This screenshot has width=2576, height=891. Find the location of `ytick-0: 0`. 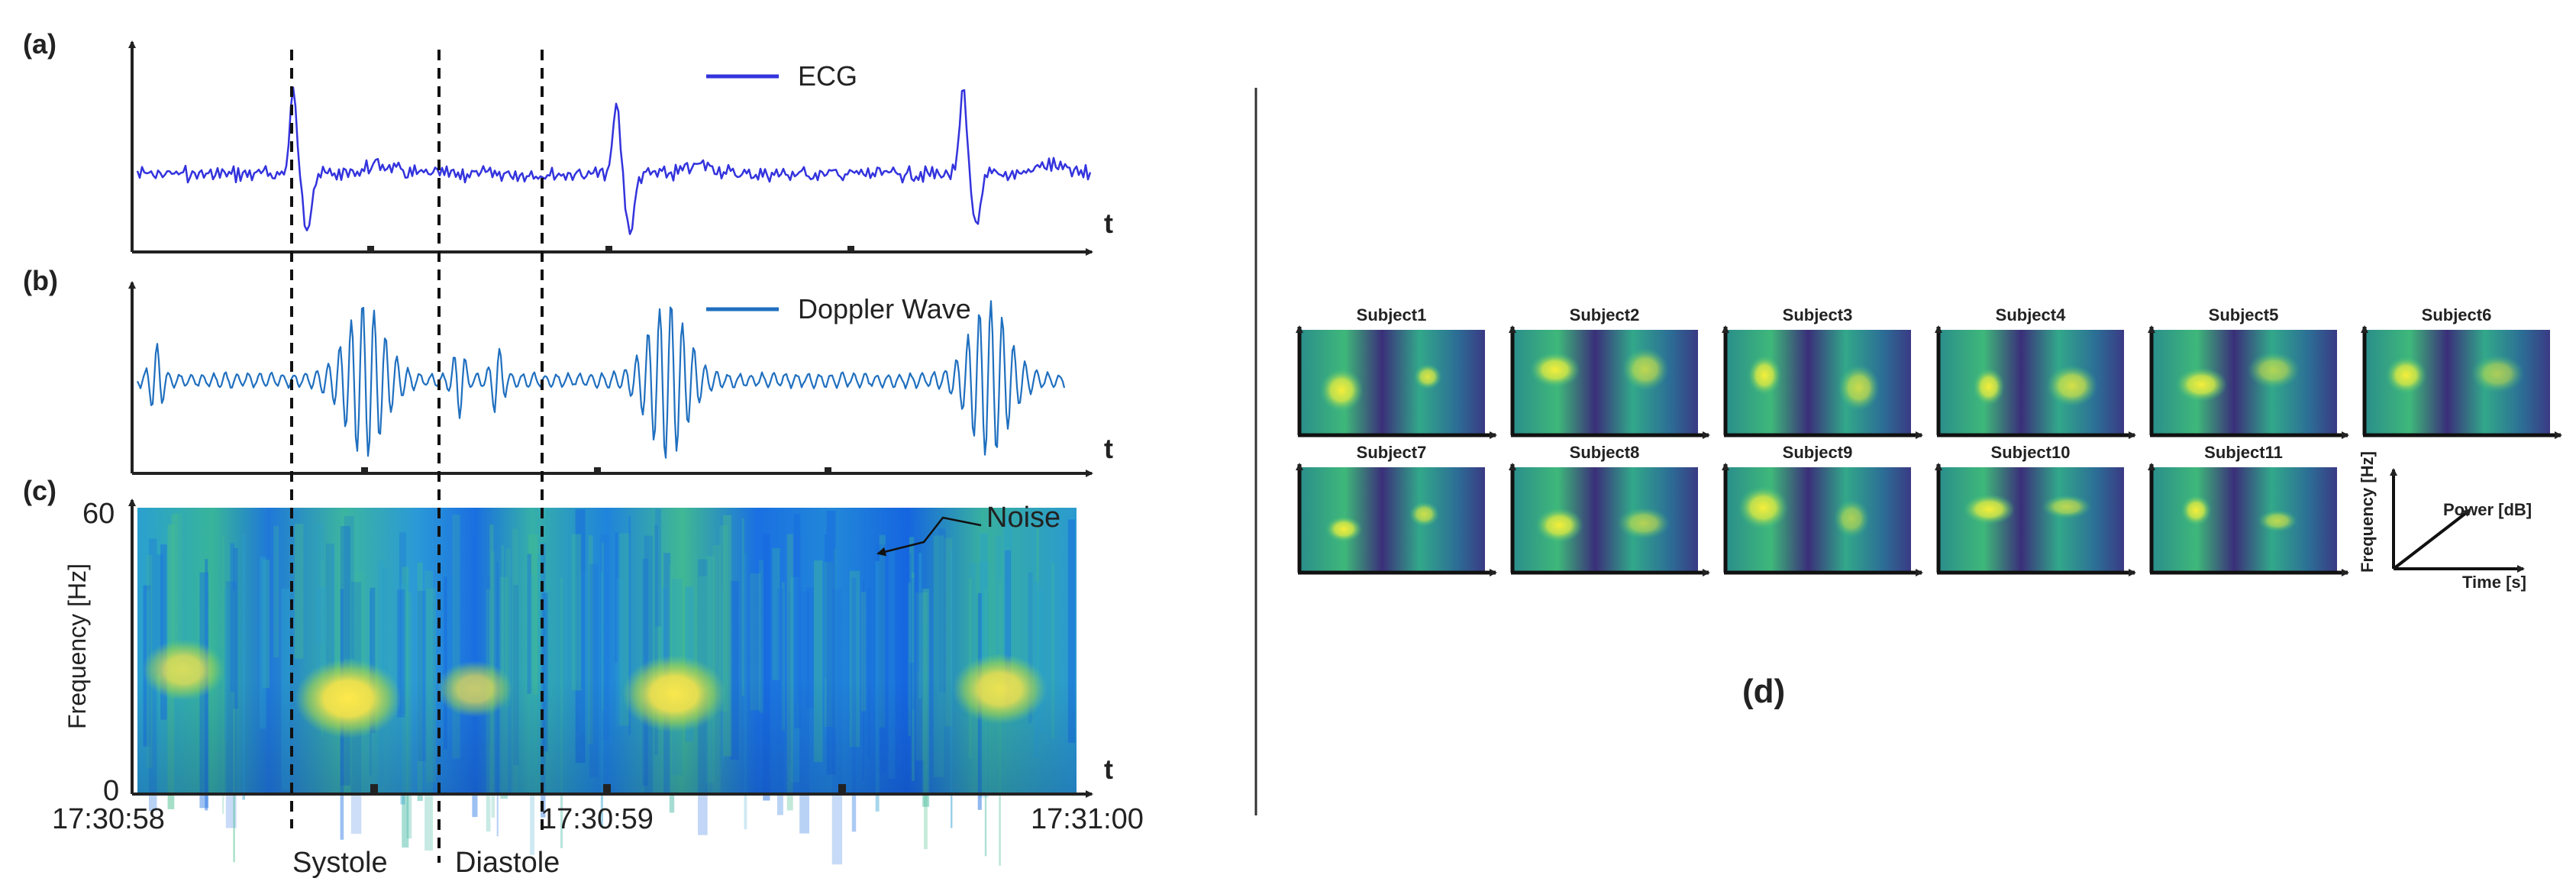

ytick-0: 0 is located at coordinates (111, 791).